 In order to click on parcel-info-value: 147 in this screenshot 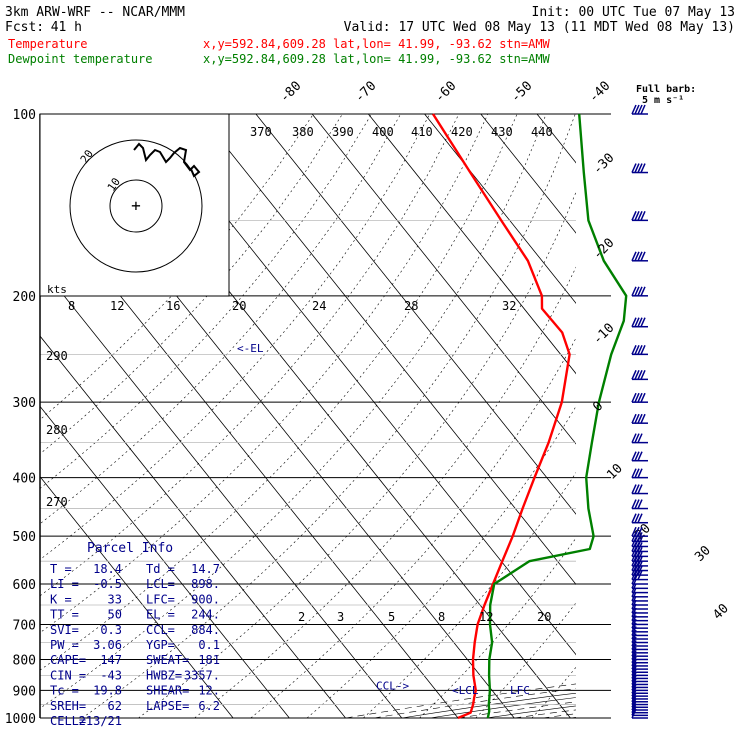, I will do `click(111, 660)`.